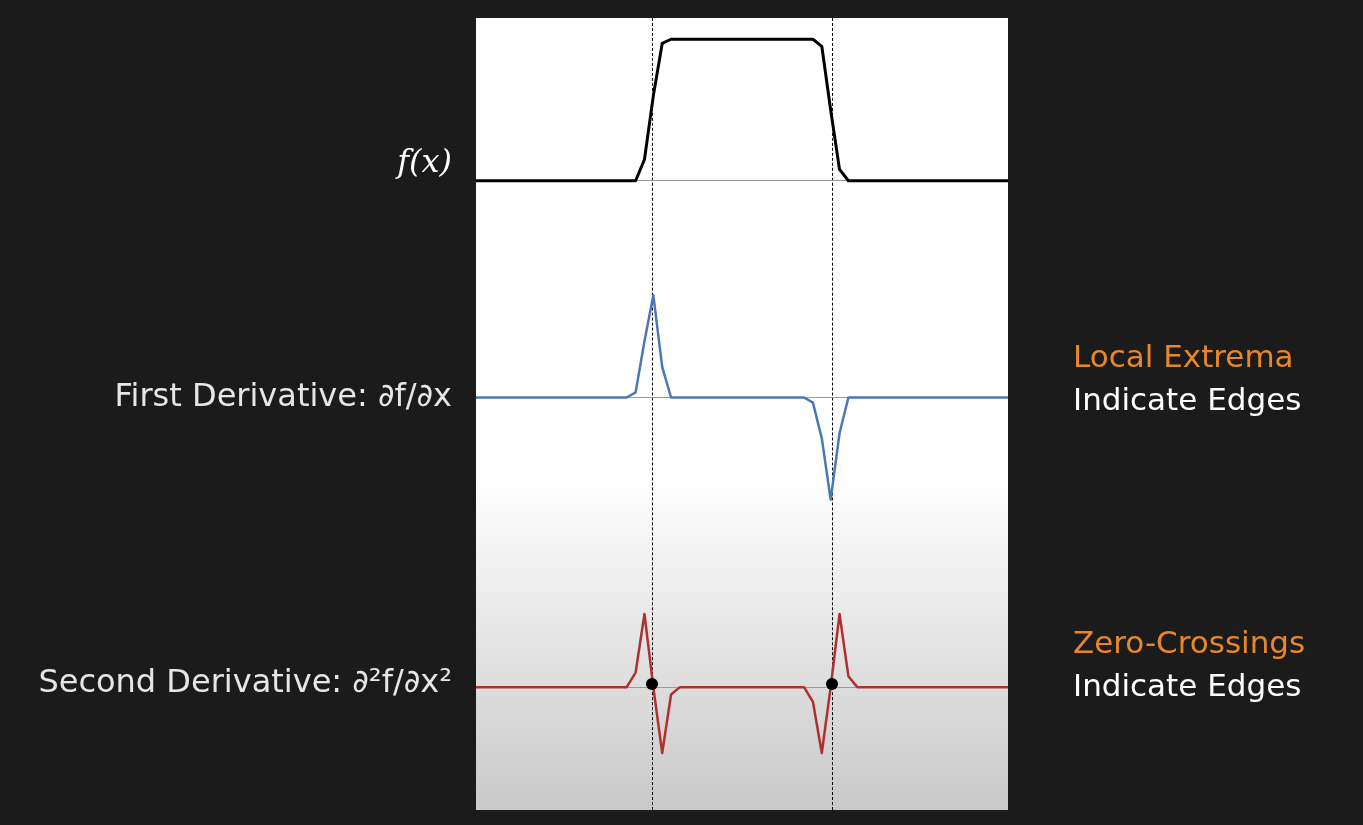  I want to click on y-axis-title: f(x), so click(424, 161).